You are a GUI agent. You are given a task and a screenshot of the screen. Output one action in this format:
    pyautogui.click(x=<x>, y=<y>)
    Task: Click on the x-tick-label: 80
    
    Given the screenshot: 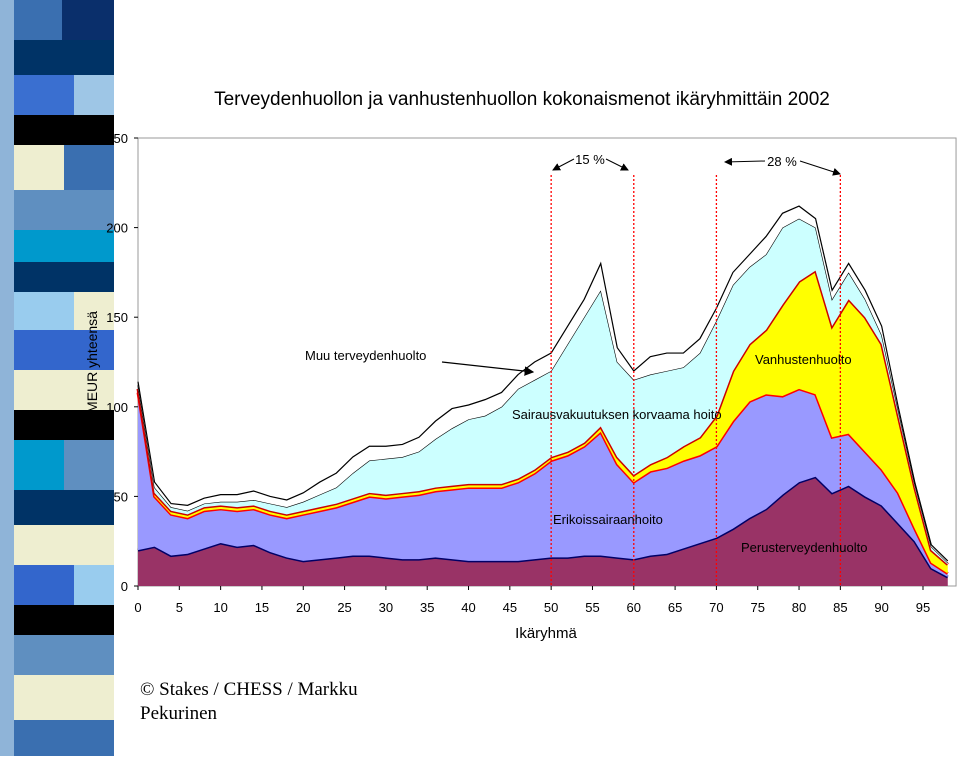 What is the action you would take?
    pyautogui.click(x=799, y=607)
    